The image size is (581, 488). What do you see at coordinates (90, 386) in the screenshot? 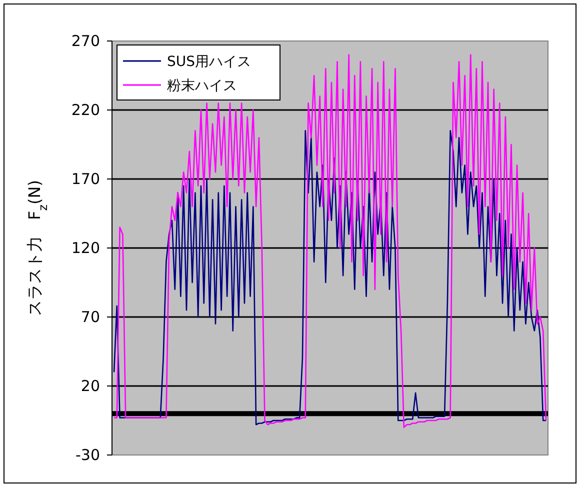
I see `y-tick-label: 20` at bounding box center [90, 386].